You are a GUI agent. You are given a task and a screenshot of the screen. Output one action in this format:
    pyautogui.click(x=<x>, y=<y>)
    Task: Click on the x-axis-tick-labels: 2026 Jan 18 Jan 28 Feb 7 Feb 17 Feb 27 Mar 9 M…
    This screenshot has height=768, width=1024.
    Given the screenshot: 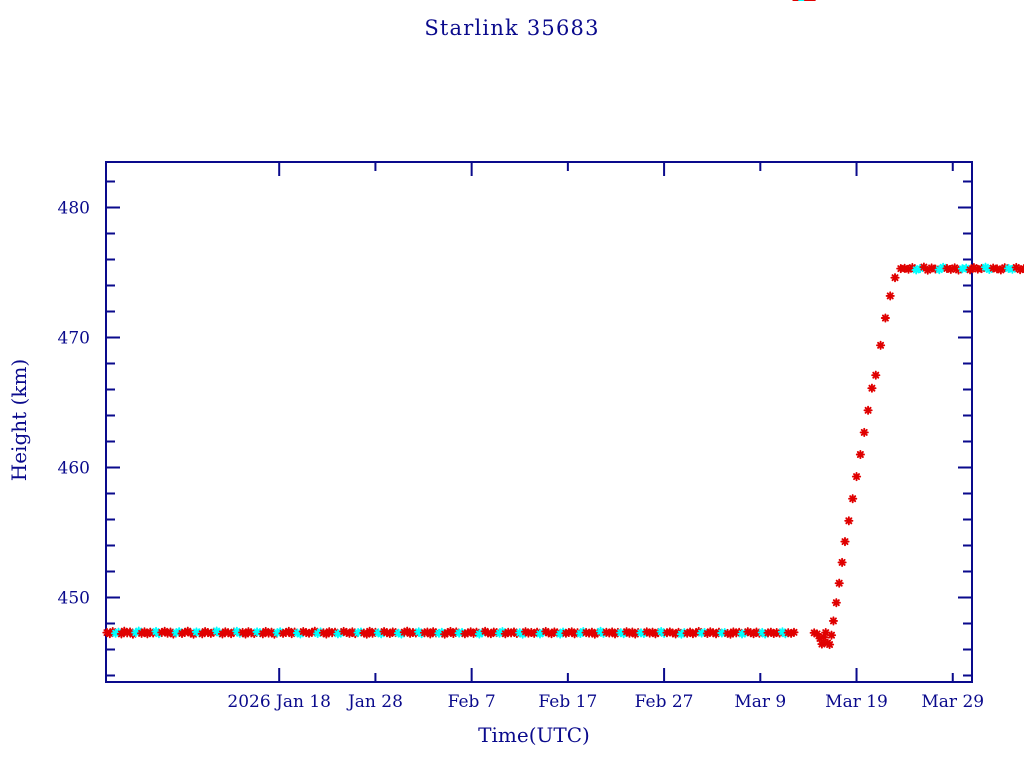 What is the action you would take?
    pyautogui.click(x=605, y=702)
    